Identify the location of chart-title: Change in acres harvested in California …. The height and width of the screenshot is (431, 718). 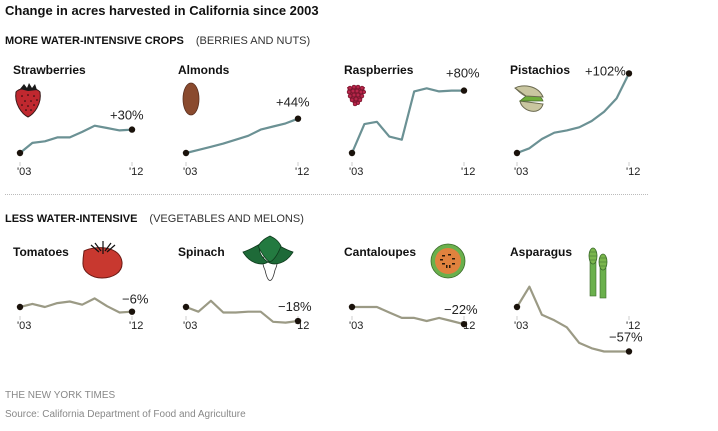
(162, 10).